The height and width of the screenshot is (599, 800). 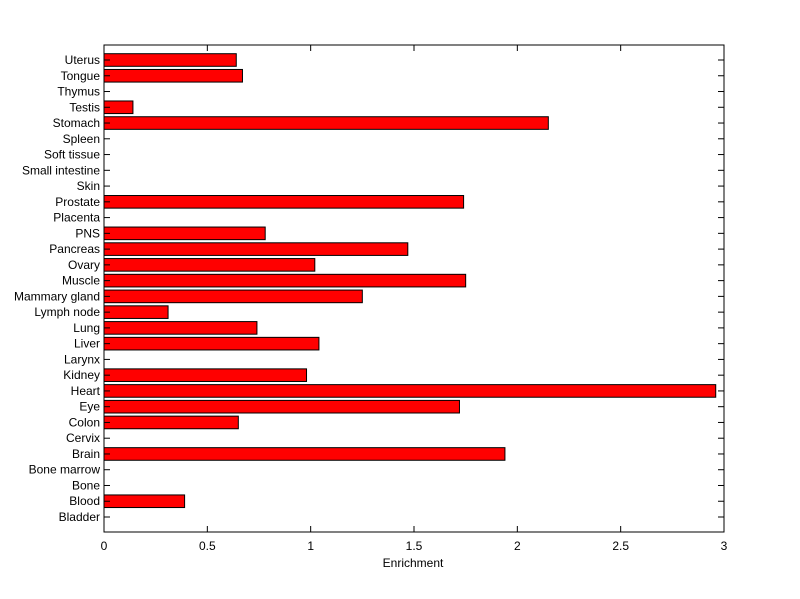 What do you see at coordinates (76, 218) in the screenshot?
I see `y-tick-label: Placenta` at bounding box center [76, 218].